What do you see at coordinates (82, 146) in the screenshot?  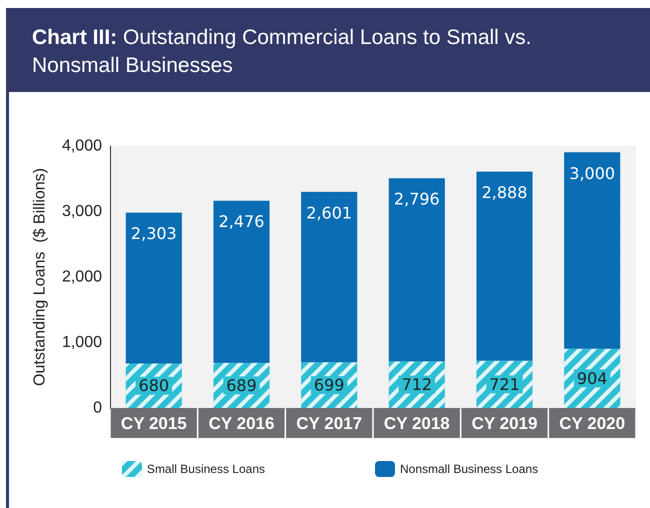 I see `y-tick-label: 4,000` at bounding box center [82, 146].